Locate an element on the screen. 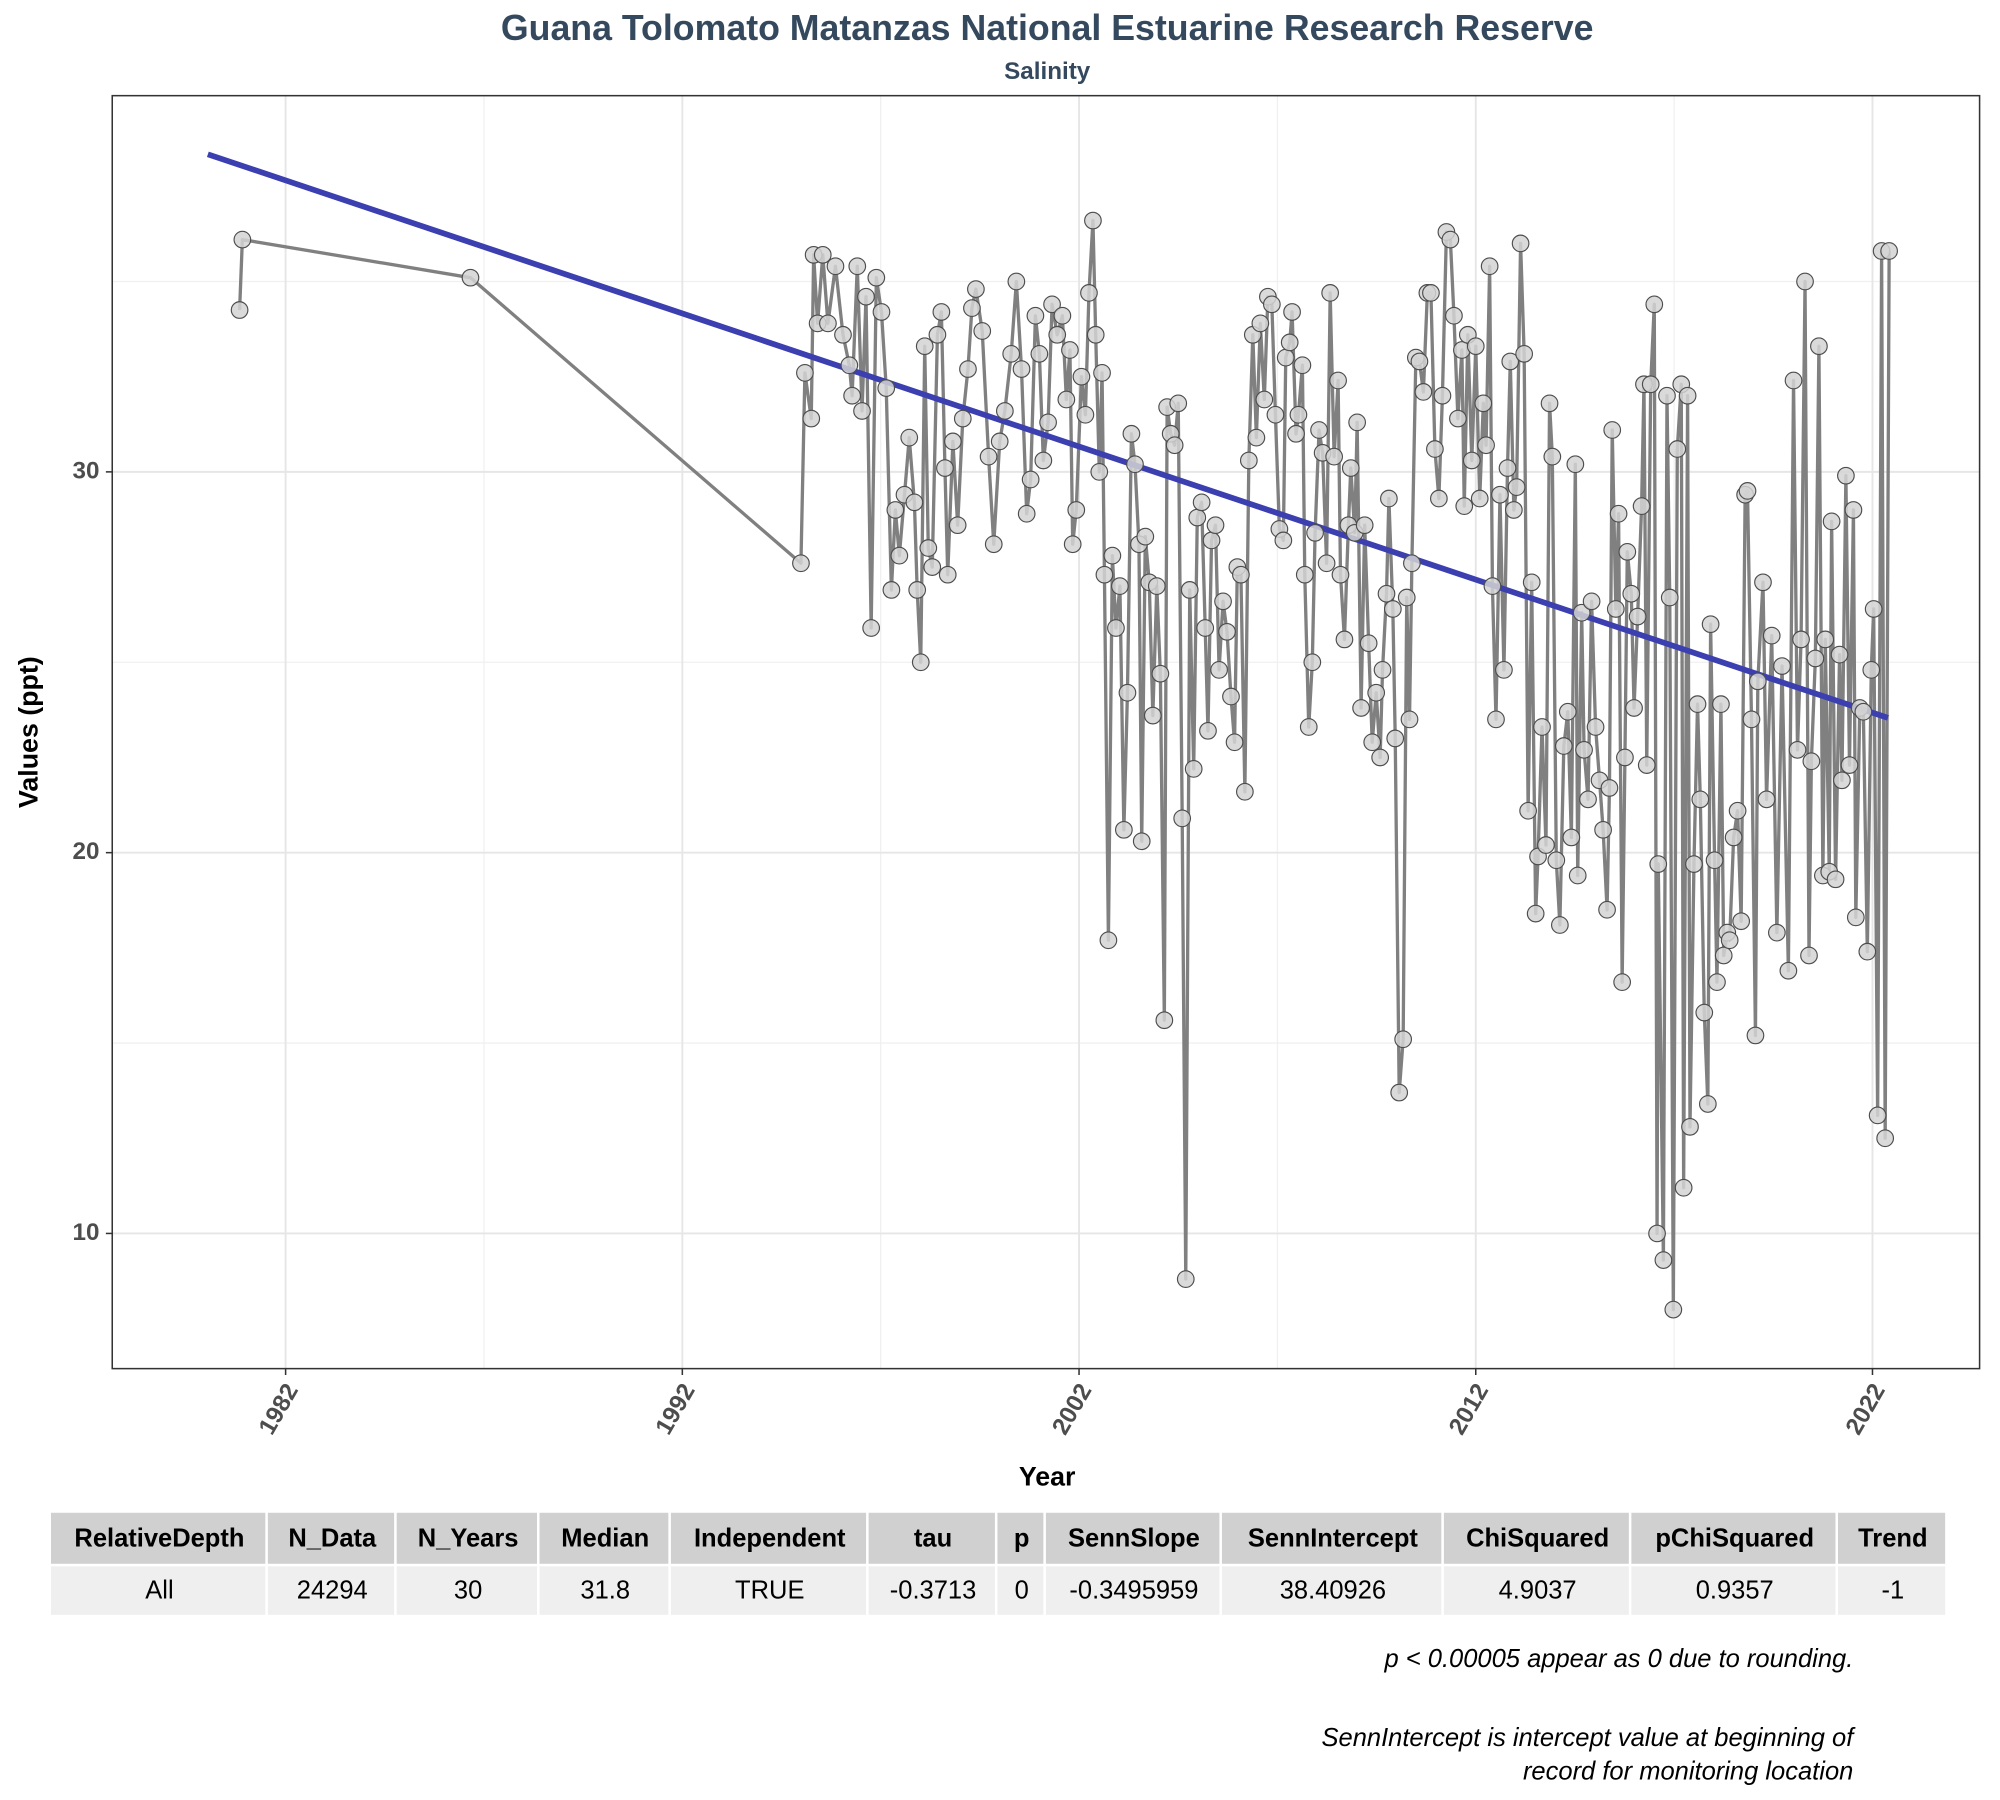 Image resolution: width=2000 pixels, height=1800 pixels. table-cell: 31.8 is located at coordinates (605, 1591).